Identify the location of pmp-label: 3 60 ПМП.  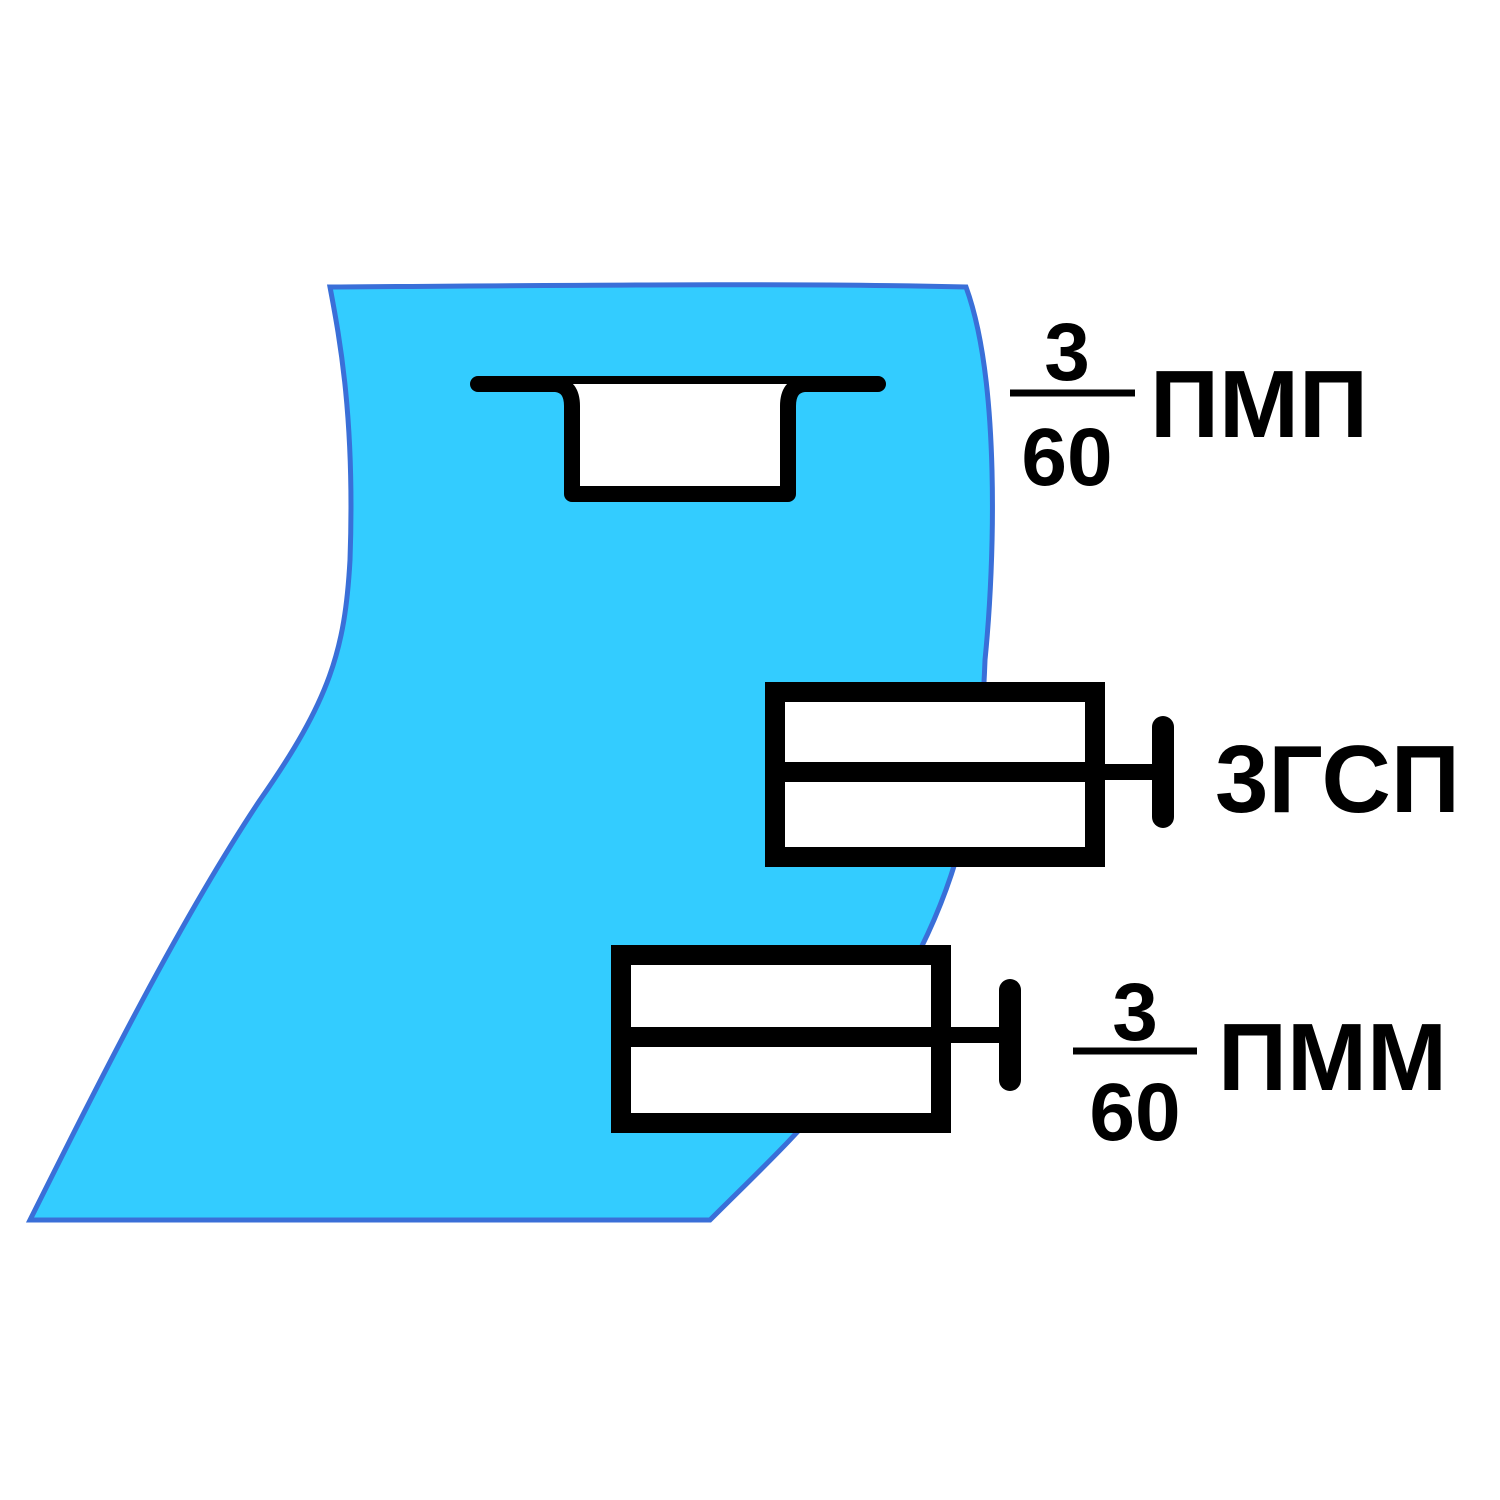
(1189, 405).